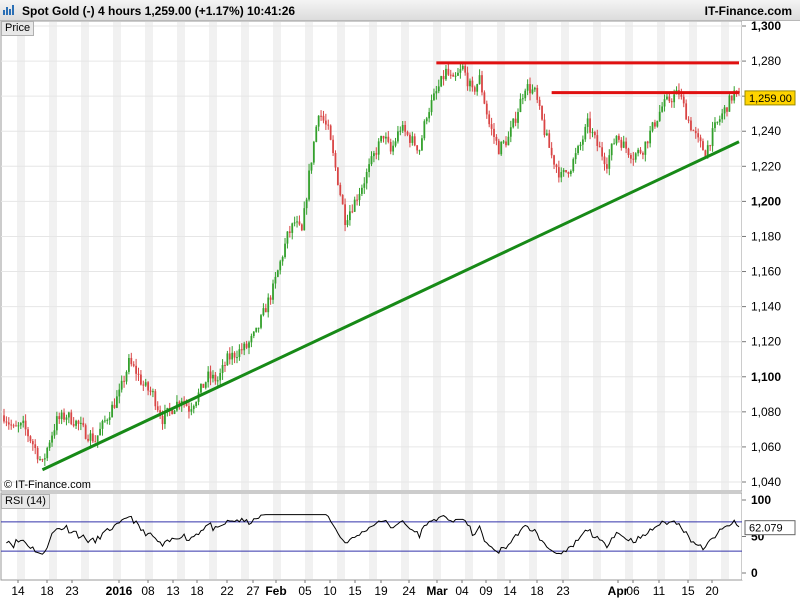 The width and height of the screenshot is (800, 600). I want to click on rsi-last-label: 62.079, so click(766, 529).